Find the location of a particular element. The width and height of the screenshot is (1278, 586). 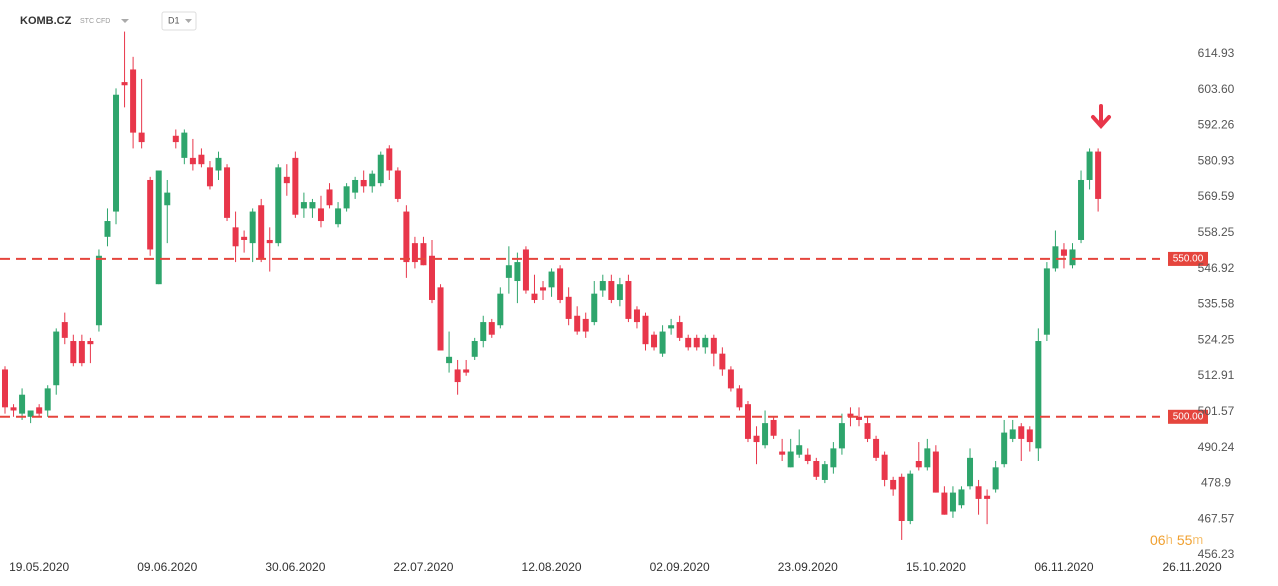

y-tick-label: 569.59 is located at coordinates (1216, 196).